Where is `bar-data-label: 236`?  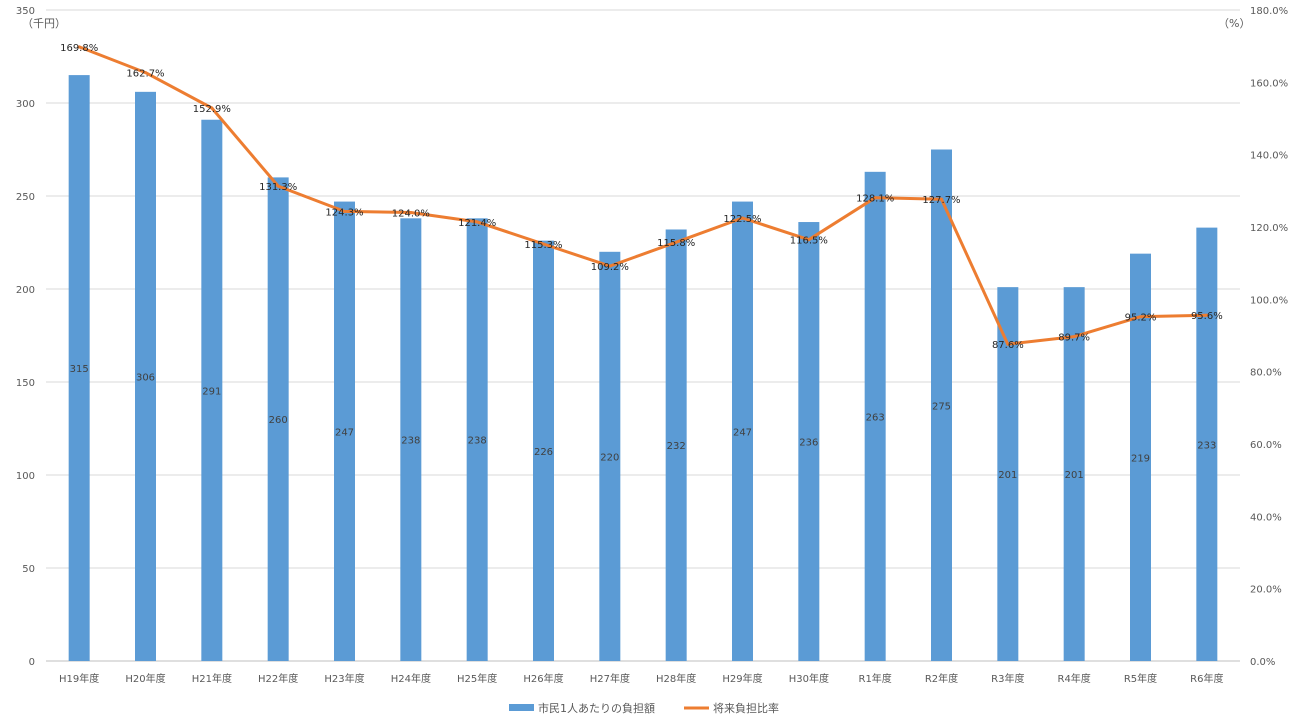 bar-data-label: 236 is located at coordinates (808, 443).